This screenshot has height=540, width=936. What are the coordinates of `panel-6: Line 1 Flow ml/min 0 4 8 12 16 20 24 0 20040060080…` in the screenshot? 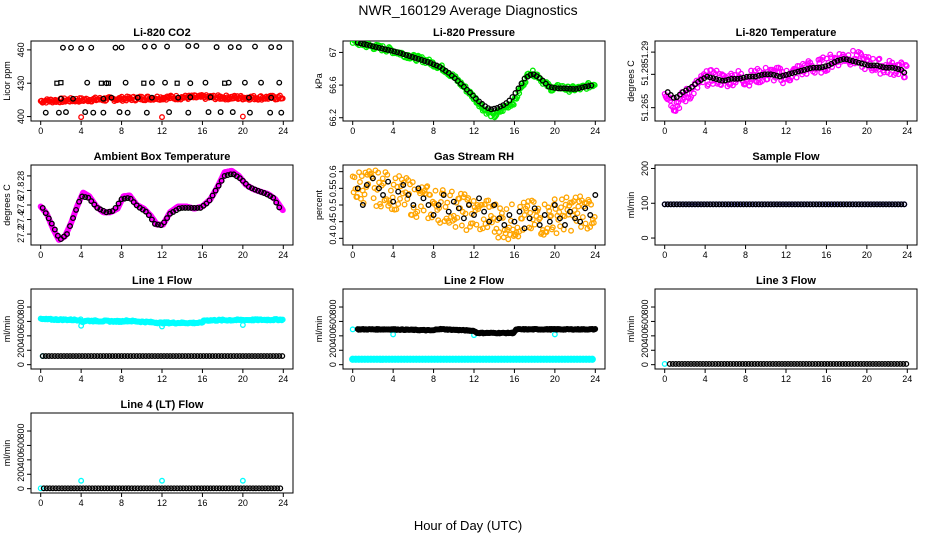 It's located at (148, 329).